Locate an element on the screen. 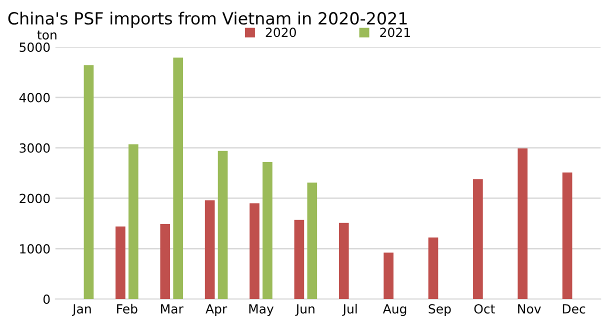 Image resolution: width=616 pixels, height=336 pixels. legend-label: 2020 is located at coordinates (281, 33).